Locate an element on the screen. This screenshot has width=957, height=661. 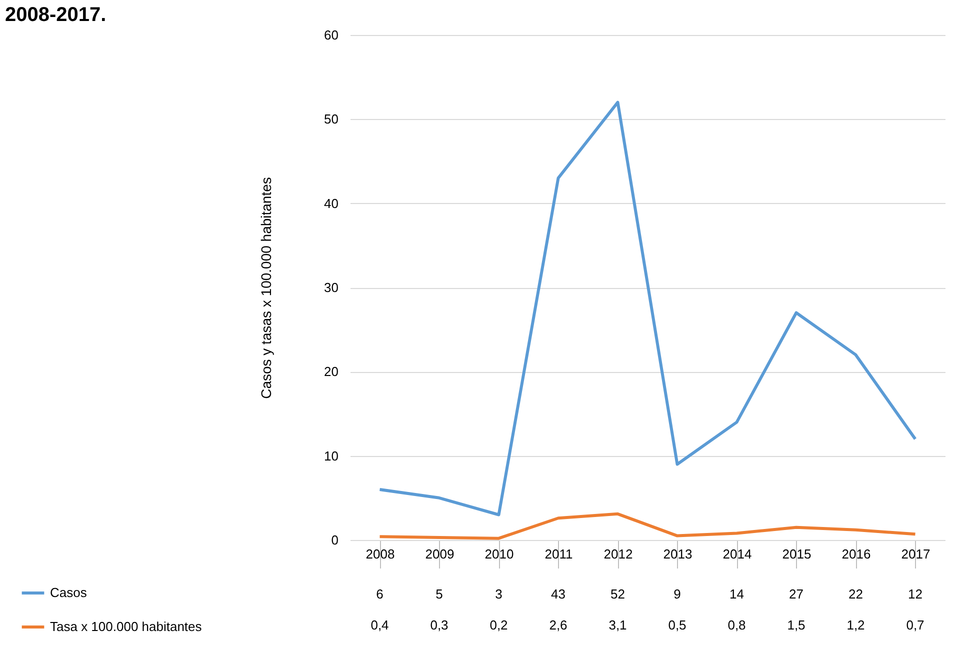
data-label: 6 is located at coordinates (380, 594).